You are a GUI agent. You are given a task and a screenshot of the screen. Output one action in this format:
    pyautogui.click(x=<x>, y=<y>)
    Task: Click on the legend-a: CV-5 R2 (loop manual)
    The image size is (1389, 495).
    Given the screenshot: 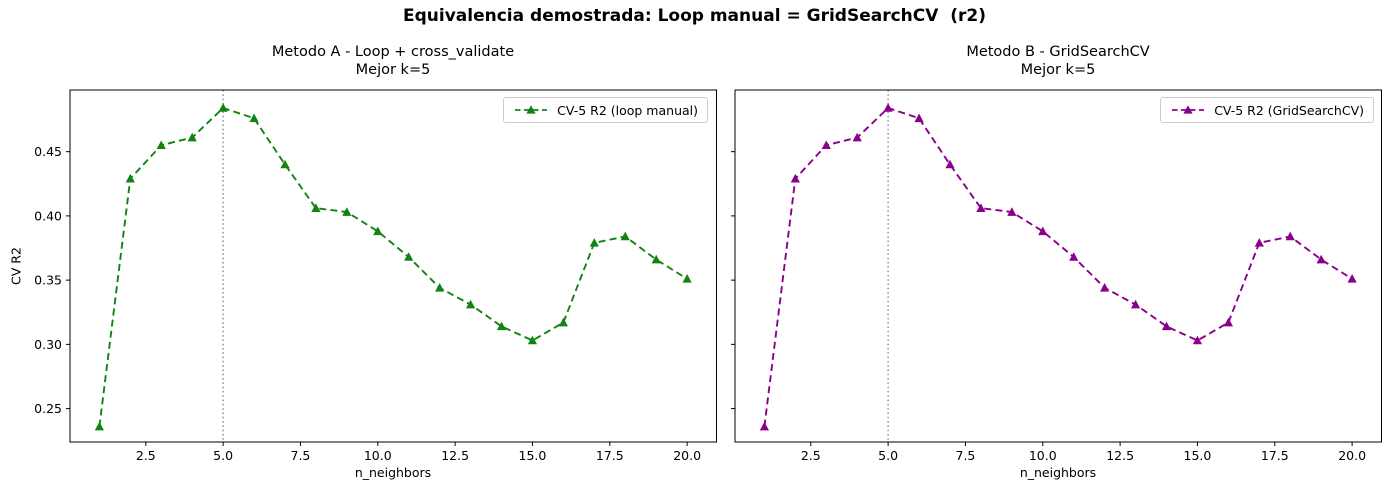 What is the action you would take?
    pyautogui.click(x=605, y=110)
    